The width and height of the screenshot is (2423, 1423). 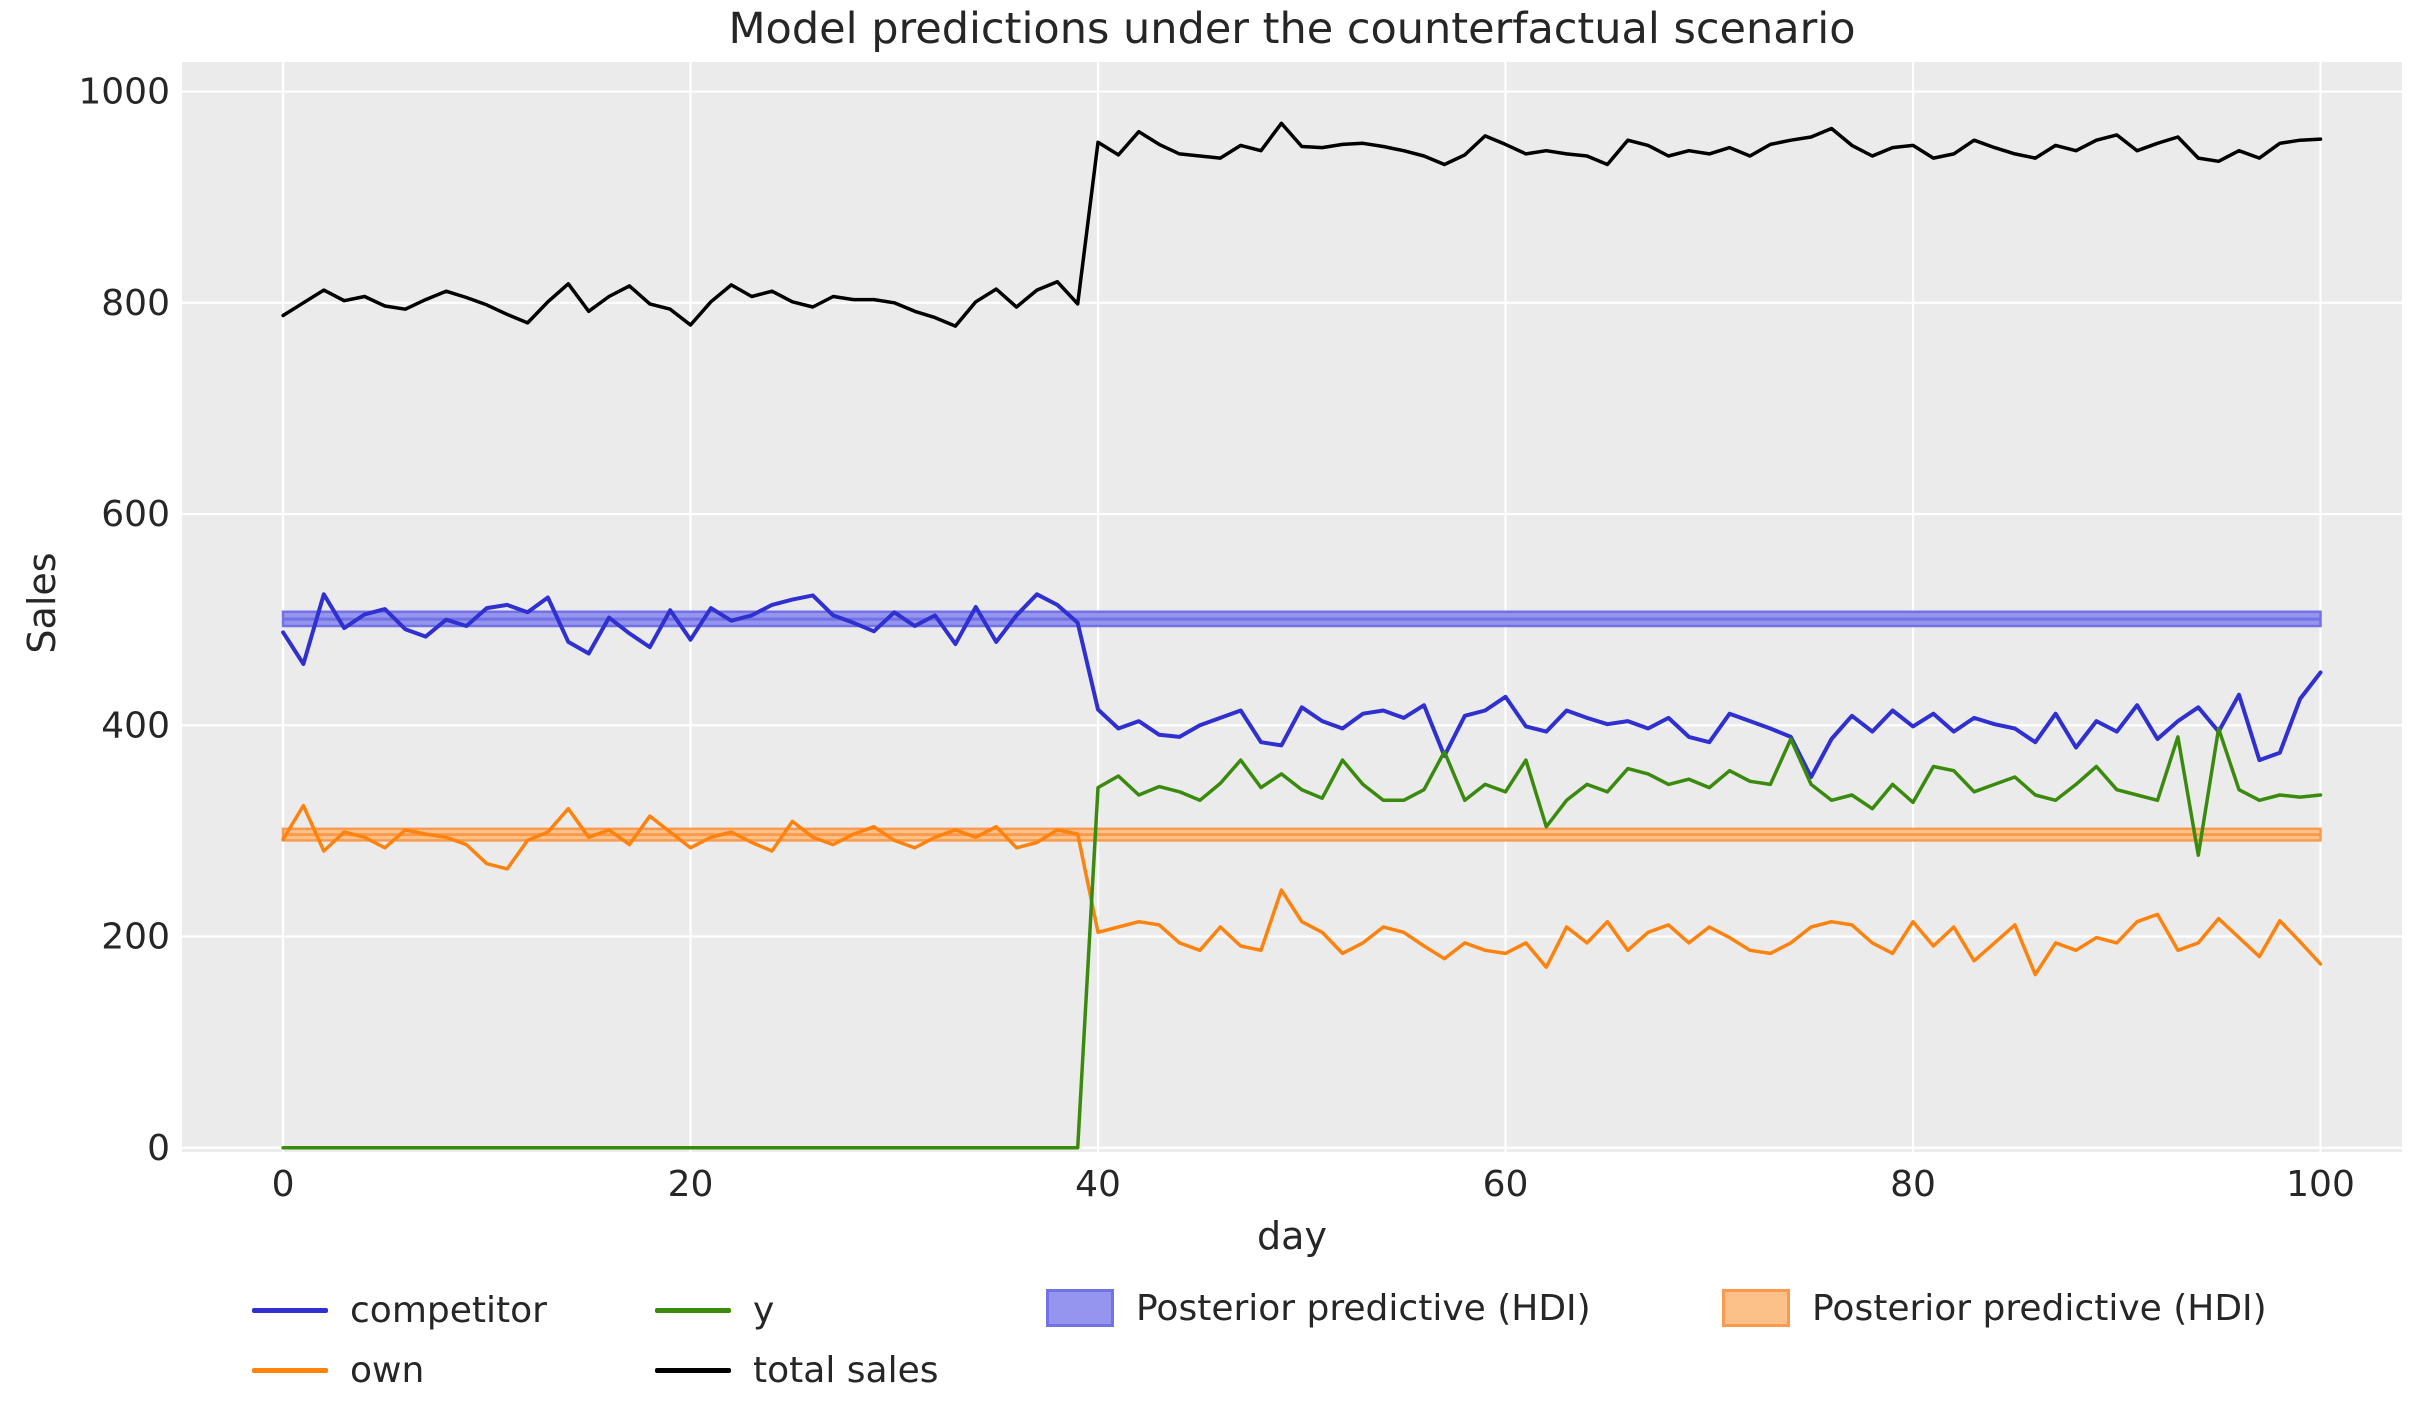 I want to click on legend-label: y, so click(x=764, y=1310).